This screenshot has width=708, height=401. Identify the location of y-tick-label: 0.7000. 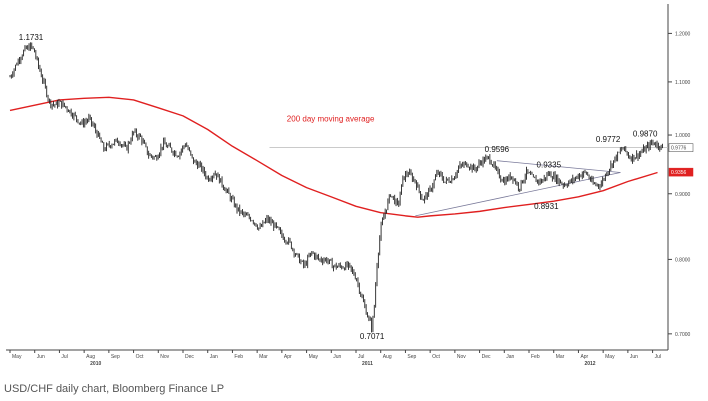
(683, 335).